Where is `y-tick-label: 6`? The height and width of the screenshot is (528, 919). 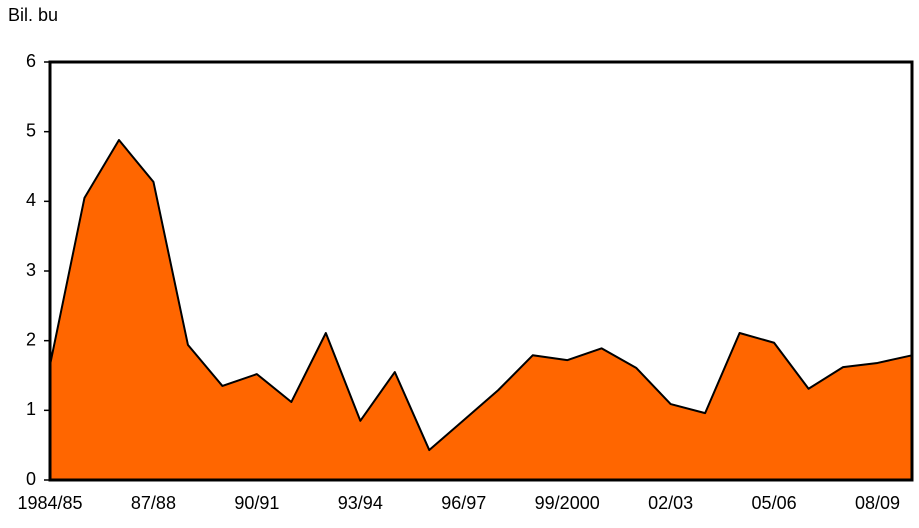
y-tick-label: 6 is located at coordinates (31, 61).